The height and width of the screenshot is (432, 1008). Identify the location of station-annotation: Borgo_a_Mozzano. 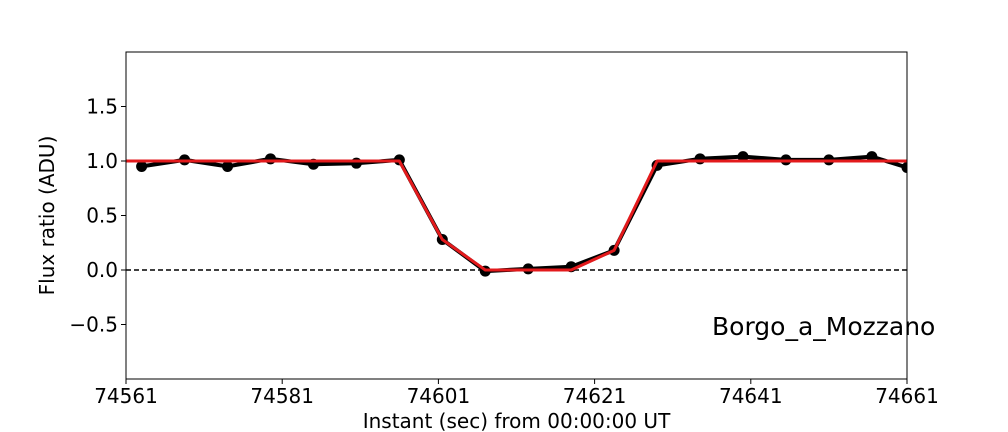
(823, 326).